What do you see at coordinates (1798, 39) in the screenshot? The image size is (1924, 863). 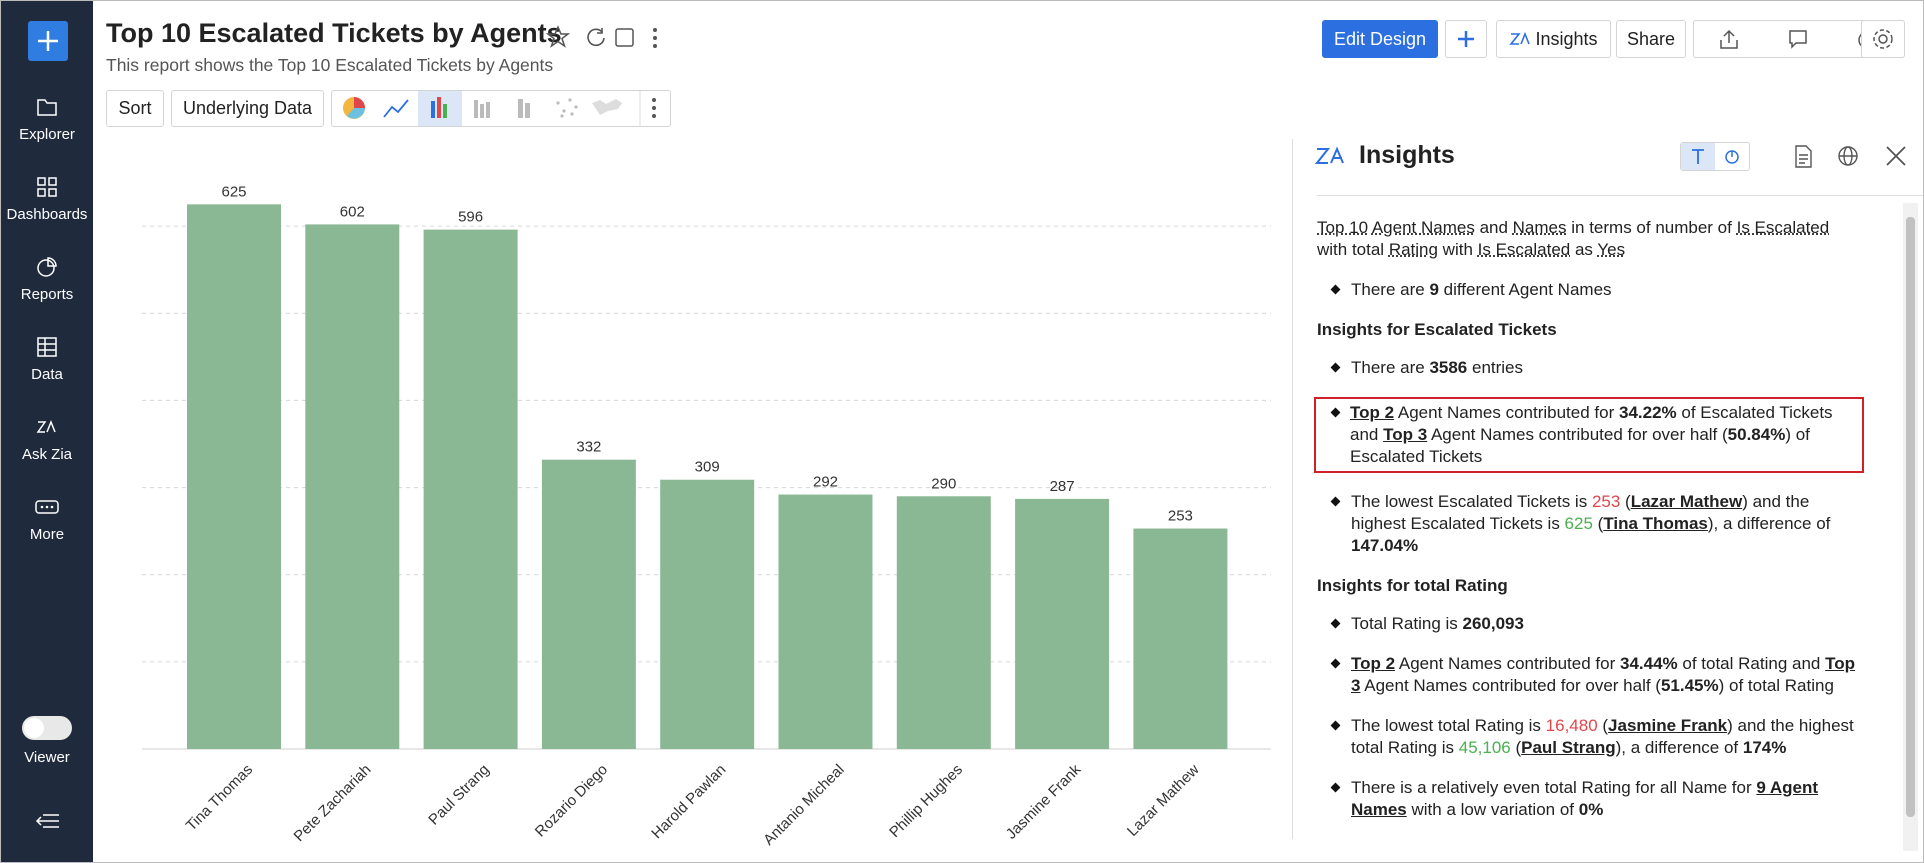 I see `comment-icon` at bounding box center [1798, 39].